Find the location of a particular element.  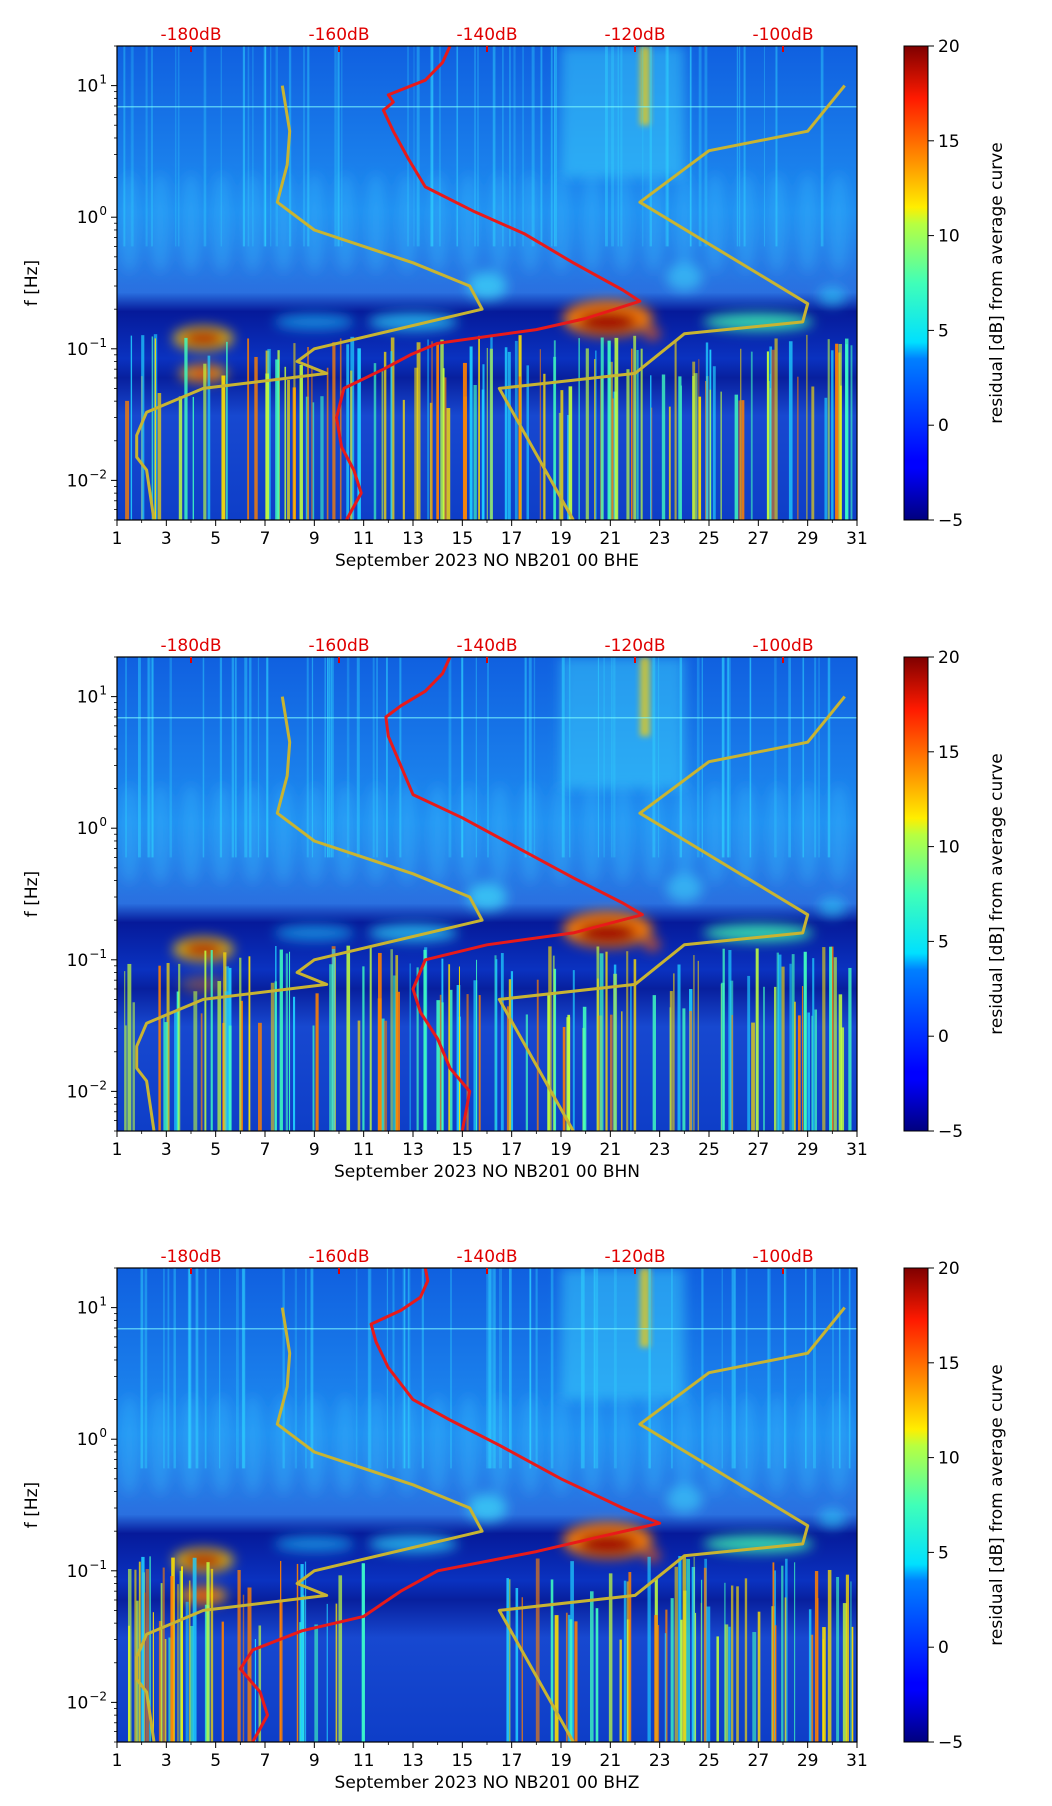

x-axis-label: September 2023 NO NB201 00 BHZ is located at coordinates (487, 1783).